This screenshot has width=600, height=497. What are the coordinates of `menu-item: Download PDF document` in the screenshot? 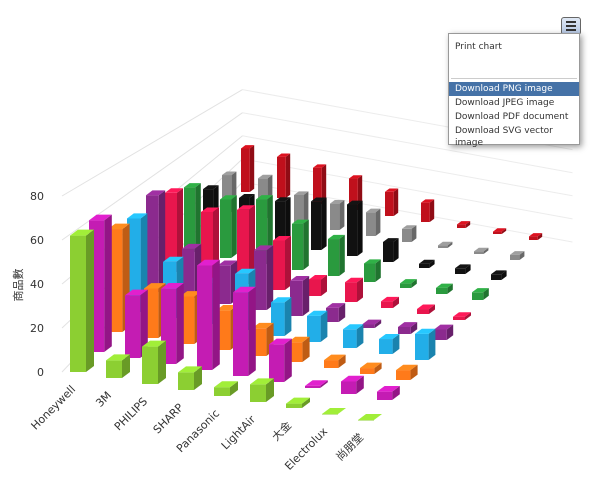 It's located at (512, 117).